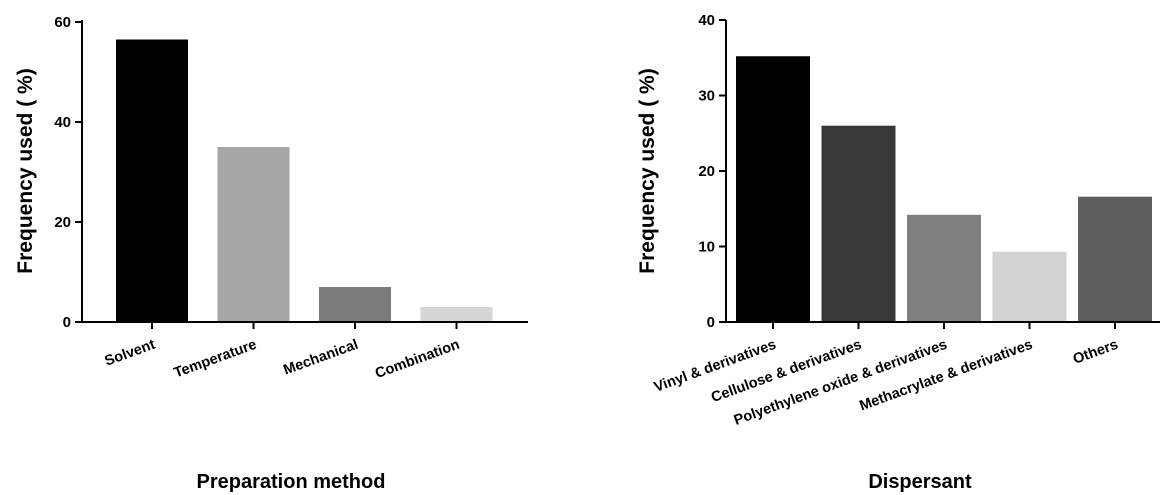  What do you see at coordinates (130, 353) in the screenshot?
I see `x-tick-label: Solvent` at bounding box center [130, 353].